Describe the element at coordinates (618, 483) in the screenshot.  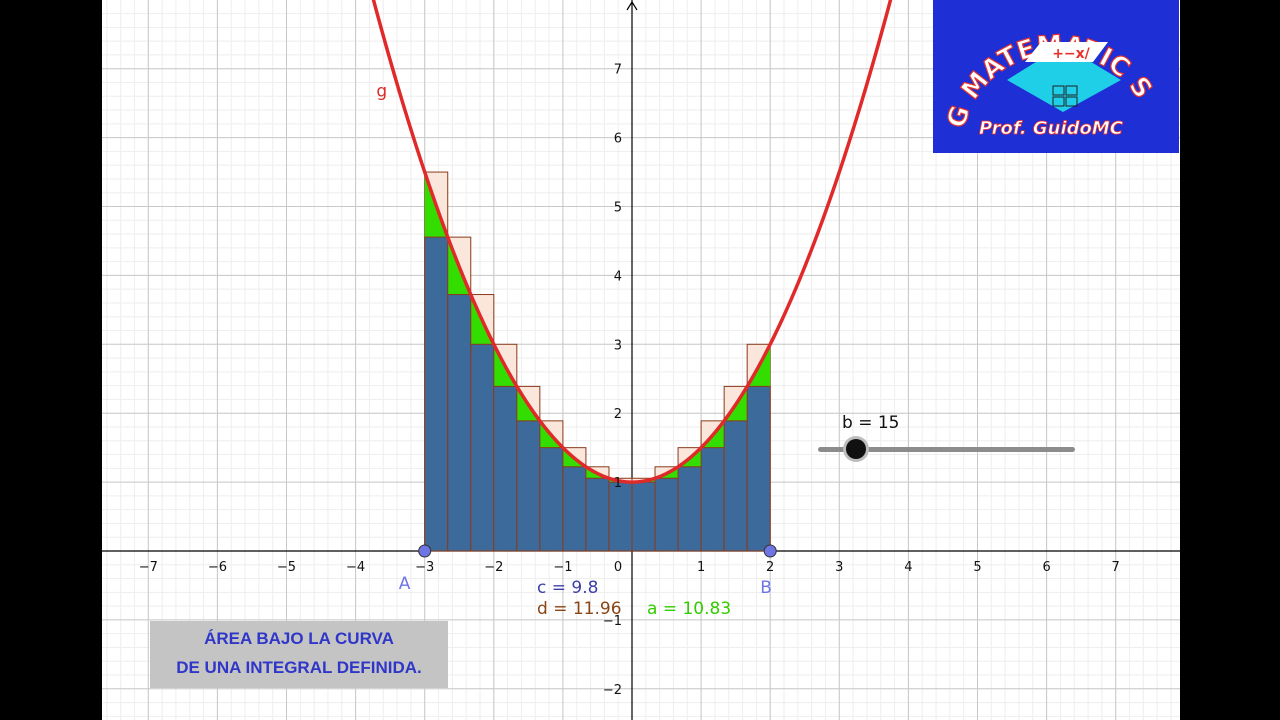
I see `y-tick-label: 1` at that location.